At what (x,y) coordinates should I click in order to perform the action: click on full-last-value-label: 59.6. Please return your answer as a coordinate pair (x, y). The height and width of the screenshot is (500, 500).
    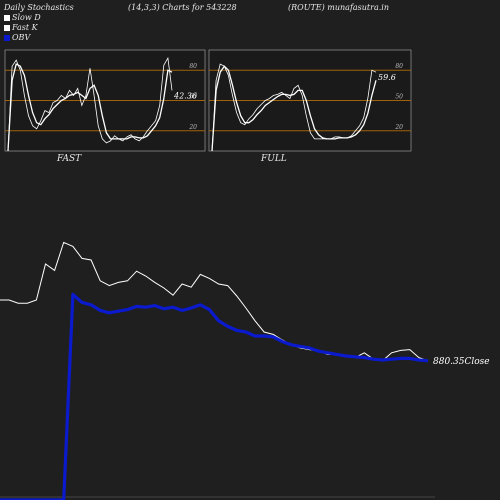
    Looking at the image, I should click on (387, 77).